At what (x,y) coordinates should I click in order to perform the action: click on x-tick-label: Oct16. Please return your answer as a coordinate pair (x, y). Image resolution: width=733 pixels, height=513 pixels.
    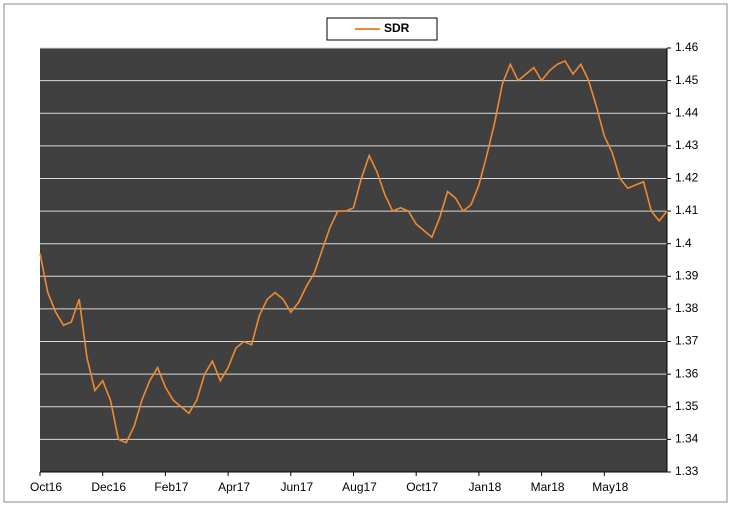
    Looking at the image, I should click on (46, 487).